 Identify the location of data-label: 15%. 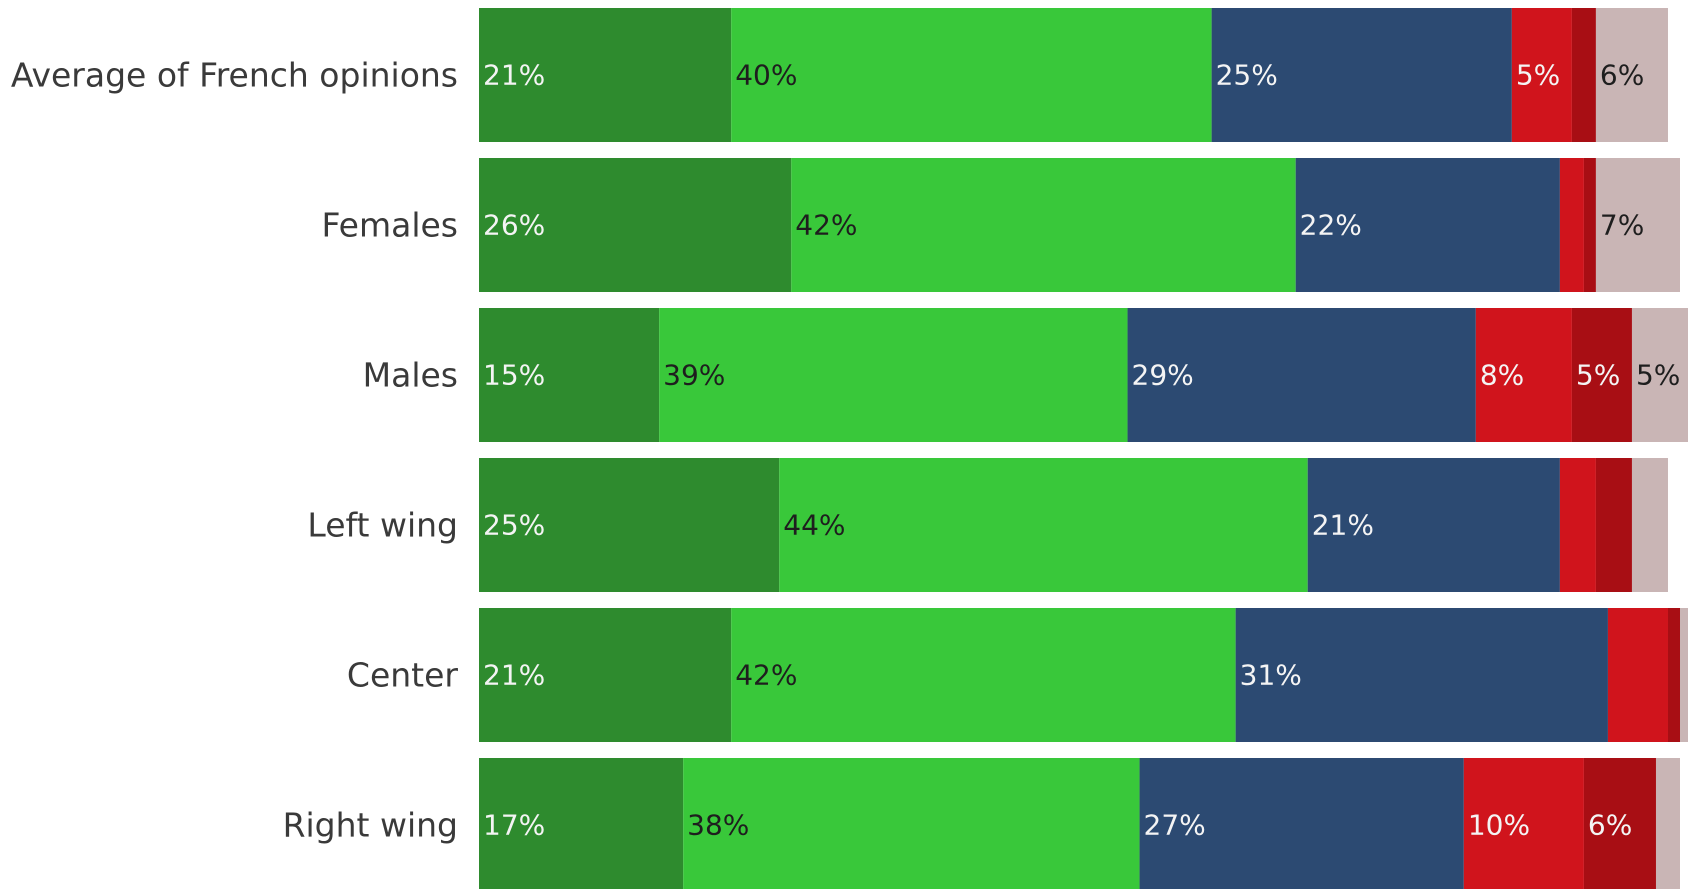
(514, 375).